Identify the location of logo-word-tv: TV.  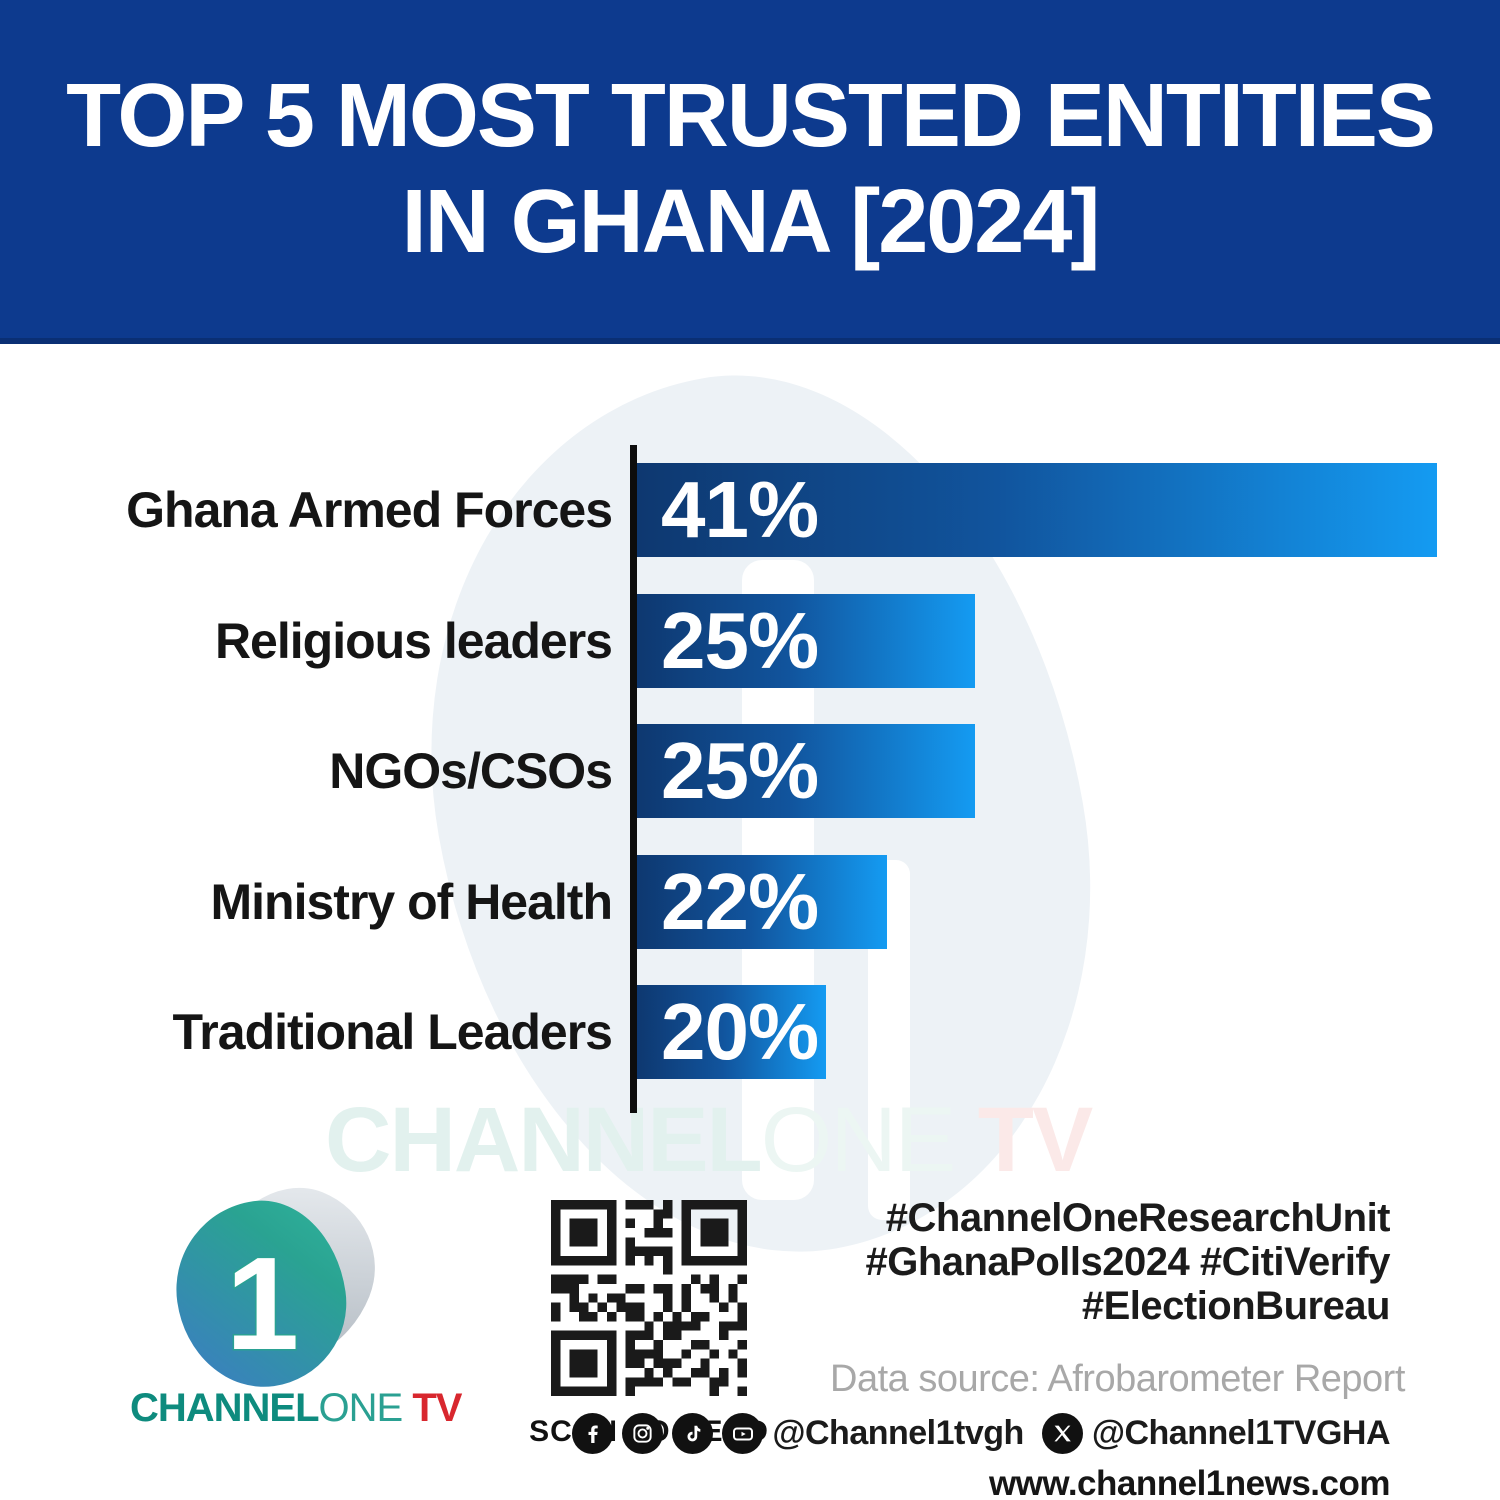
(432, 1408).